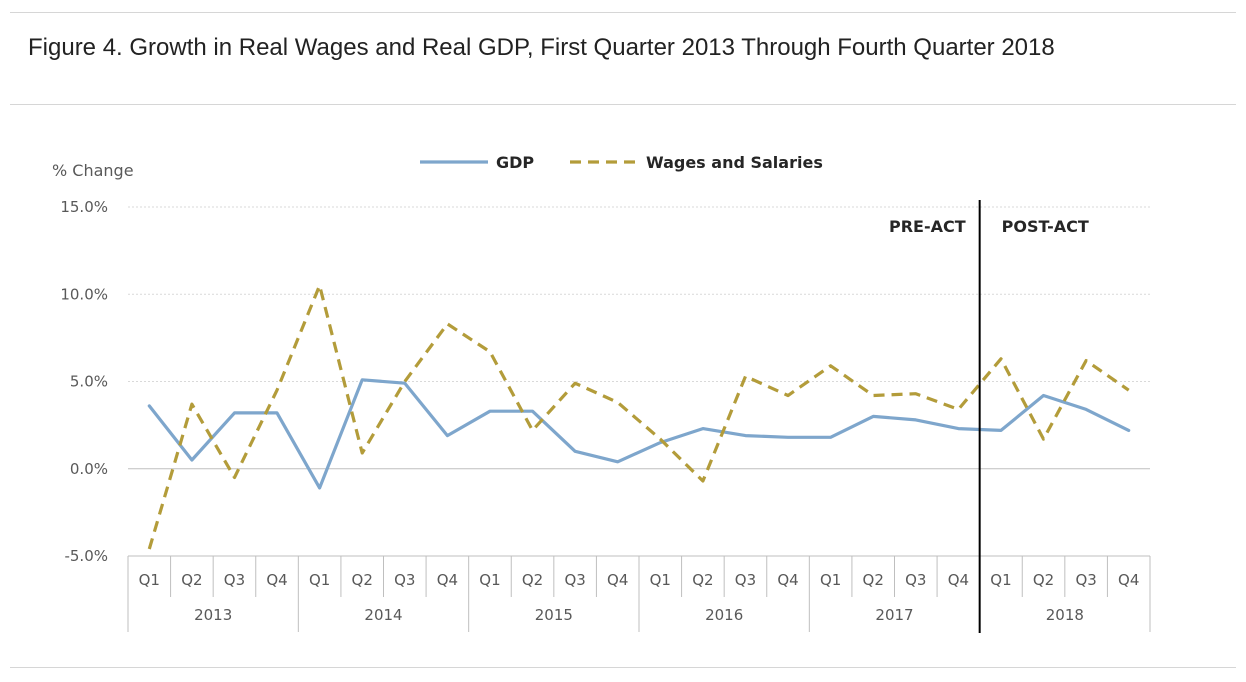 The width and height of the screenshot is (1246, 682). I want to click on x-year-label: 2015, so click(554, 615).